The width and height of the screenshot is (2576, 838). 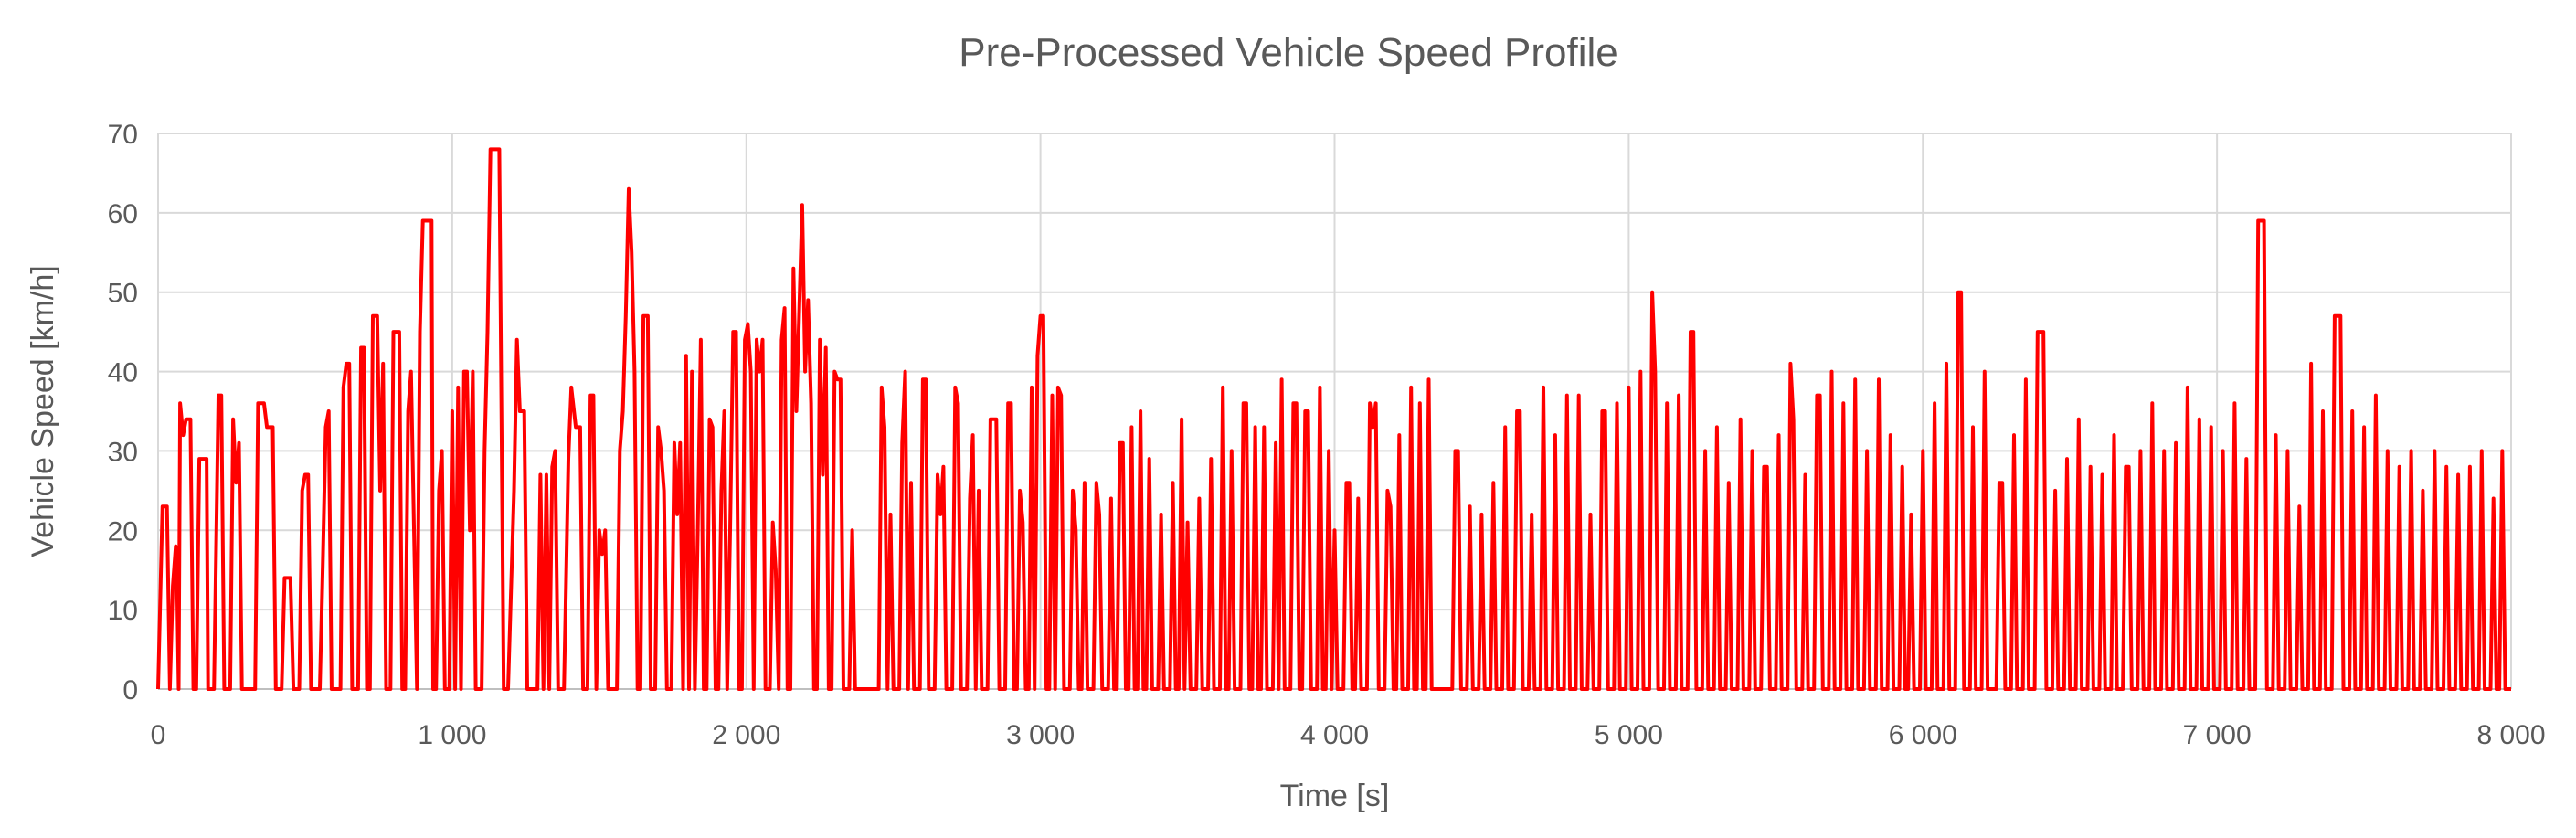 What do you see at coordinates (123, 135) in the screenshot?
I see `y-tick-label: 70` at bounding box center [123, 135].